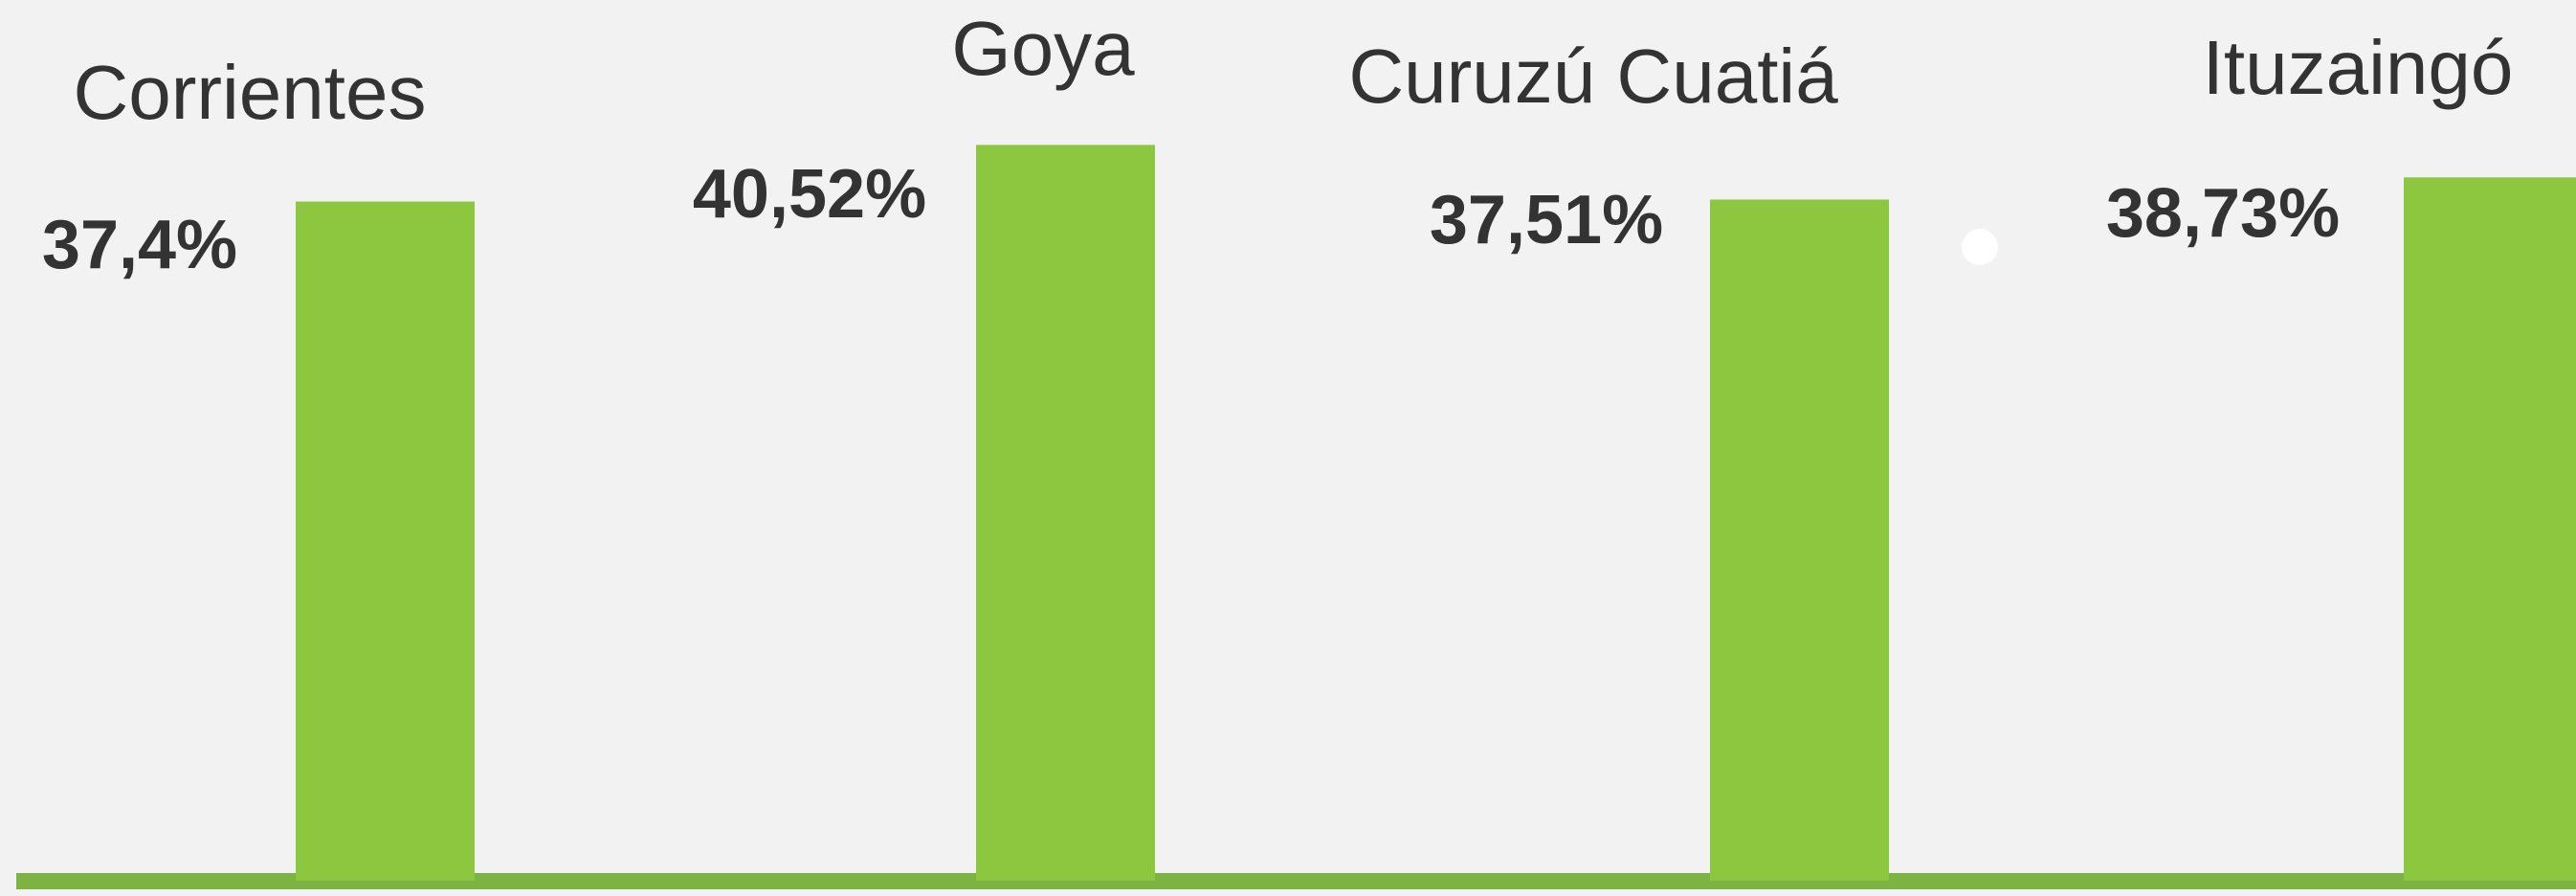  Describe the element at coordinates (1980, 247) in the screenshot. I see `dot` at that location.